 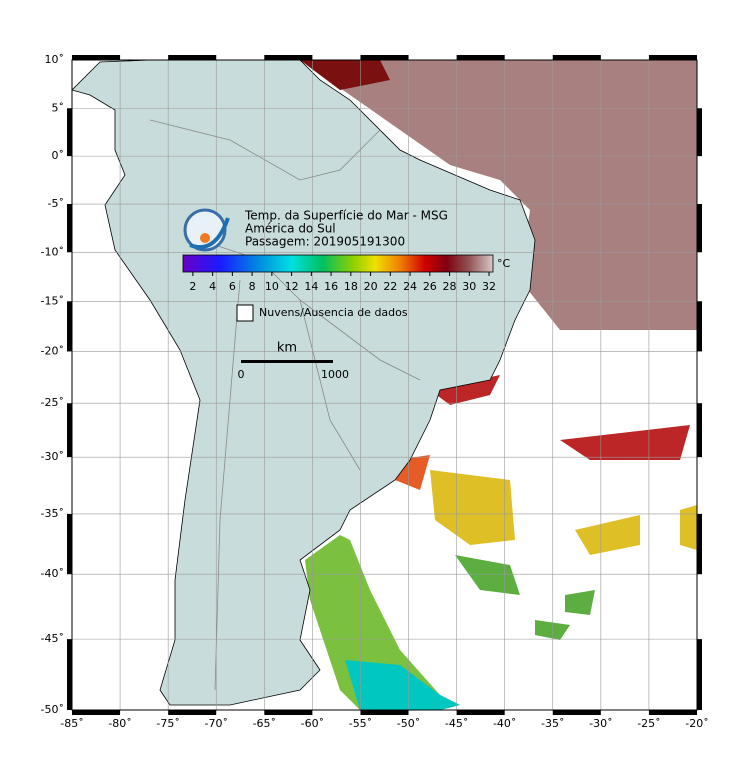 I want to click on logo, so click(x=206, y=230).